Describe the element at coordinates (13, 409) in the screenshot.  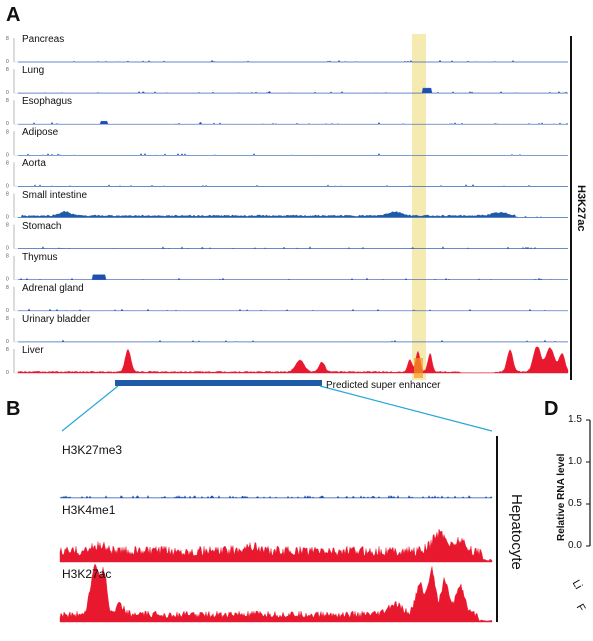
I see `panel-b-letter: B` at that location.